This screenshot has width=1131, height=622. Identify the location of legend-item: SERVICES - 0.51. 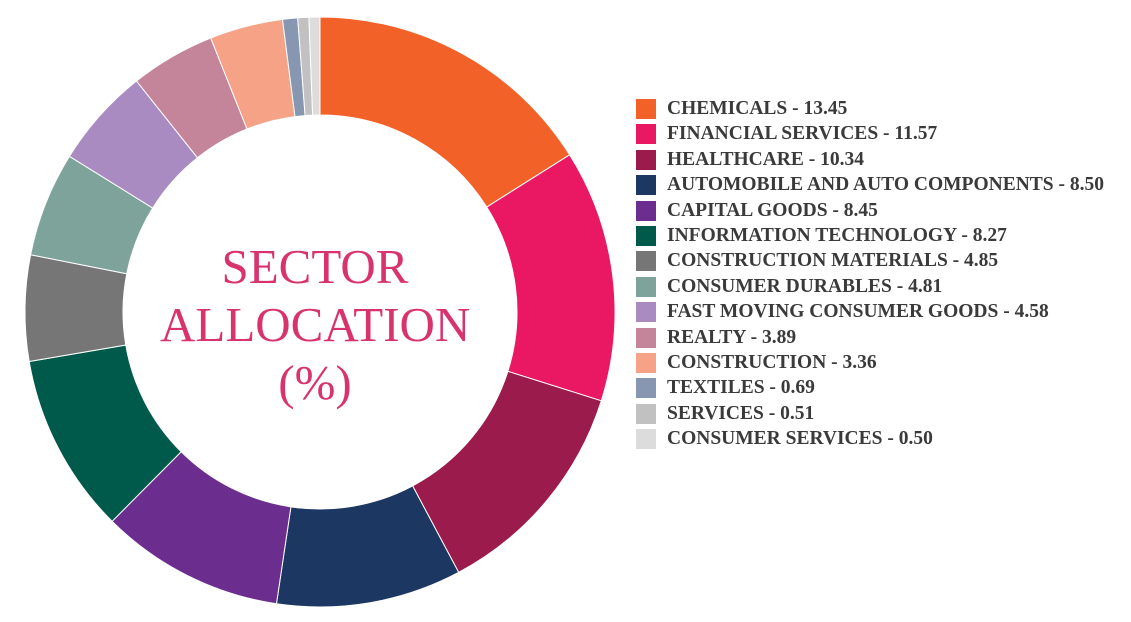
(883, 413).